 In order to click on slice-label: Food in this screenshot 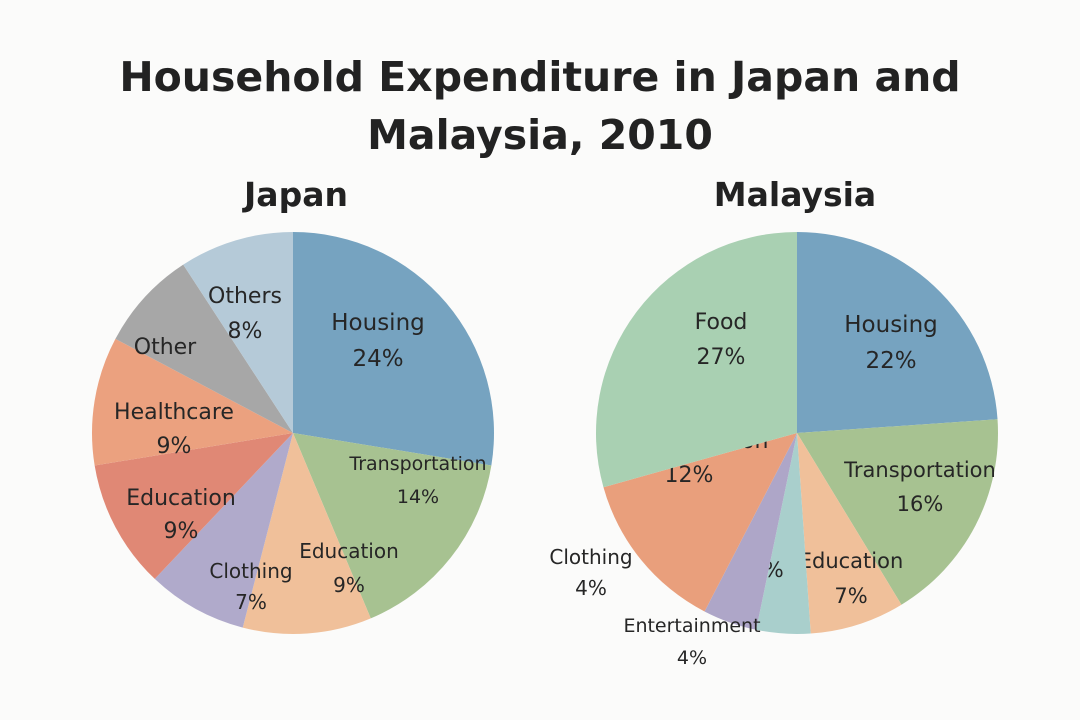, I will do `click(721, 322)`.